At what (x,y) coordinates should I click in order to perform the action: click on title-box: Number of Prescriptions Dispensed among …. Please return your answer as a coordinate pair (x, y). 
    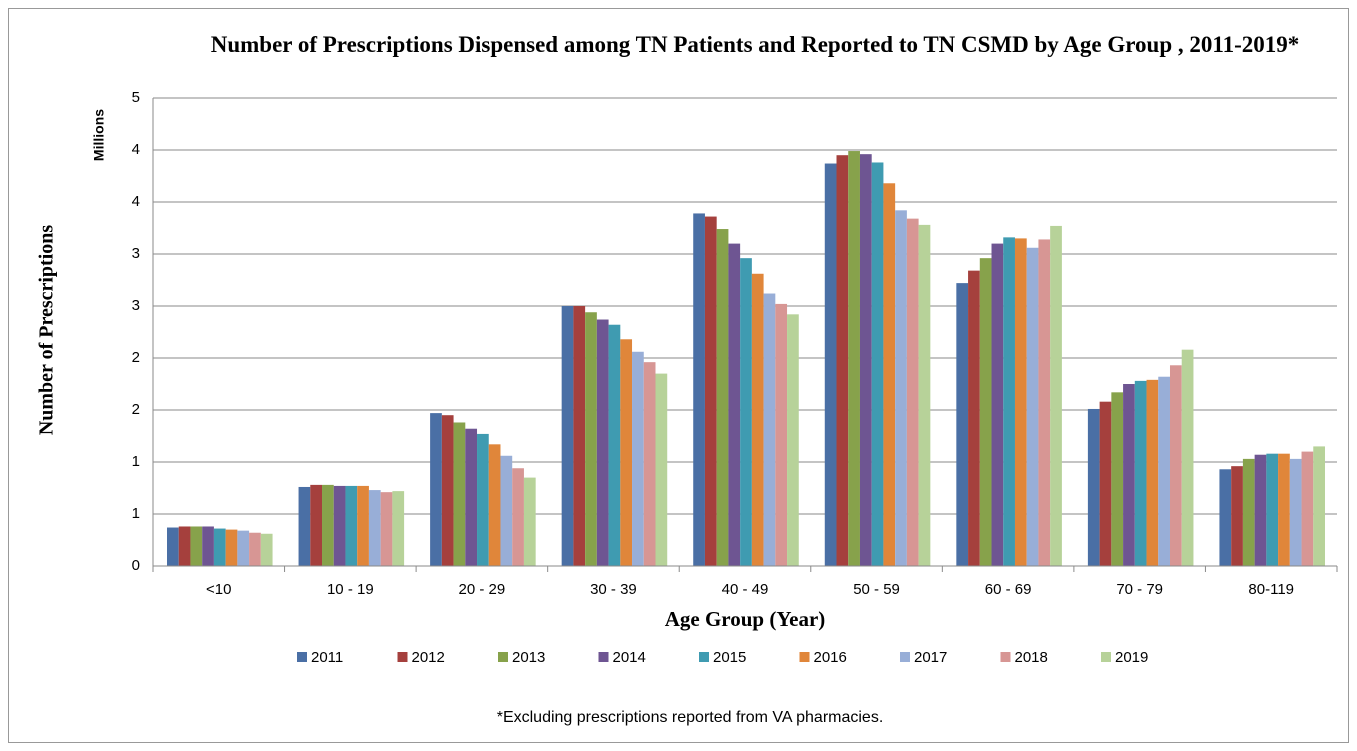
    Looking at the image, I should click on (755, 44).